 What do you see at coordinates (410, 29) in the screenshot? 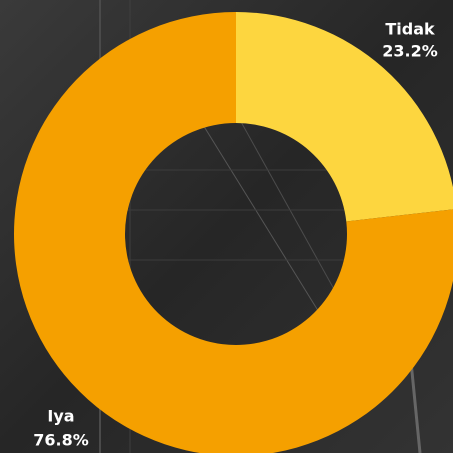
I see `slice-name: Tidak` at bounding box center [410, 29].